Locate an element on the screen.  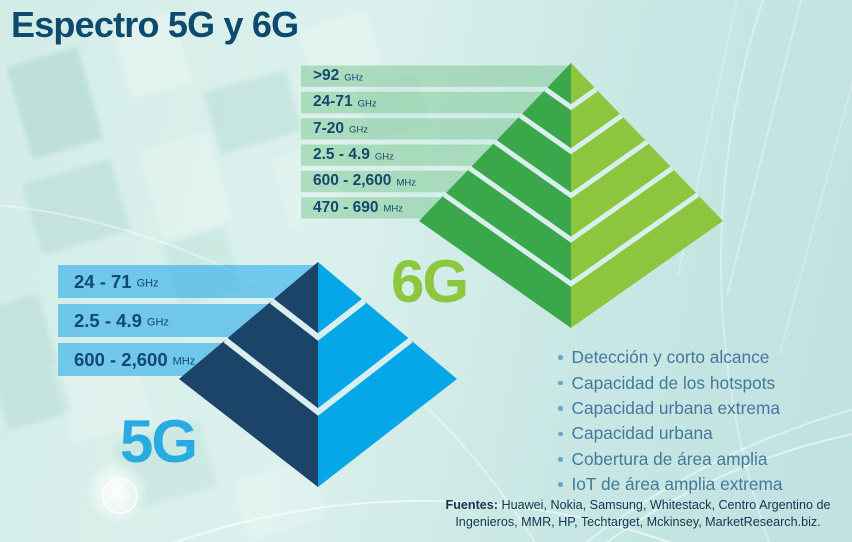
5g-pyramid-face-left is located at coordinates (248, 374).